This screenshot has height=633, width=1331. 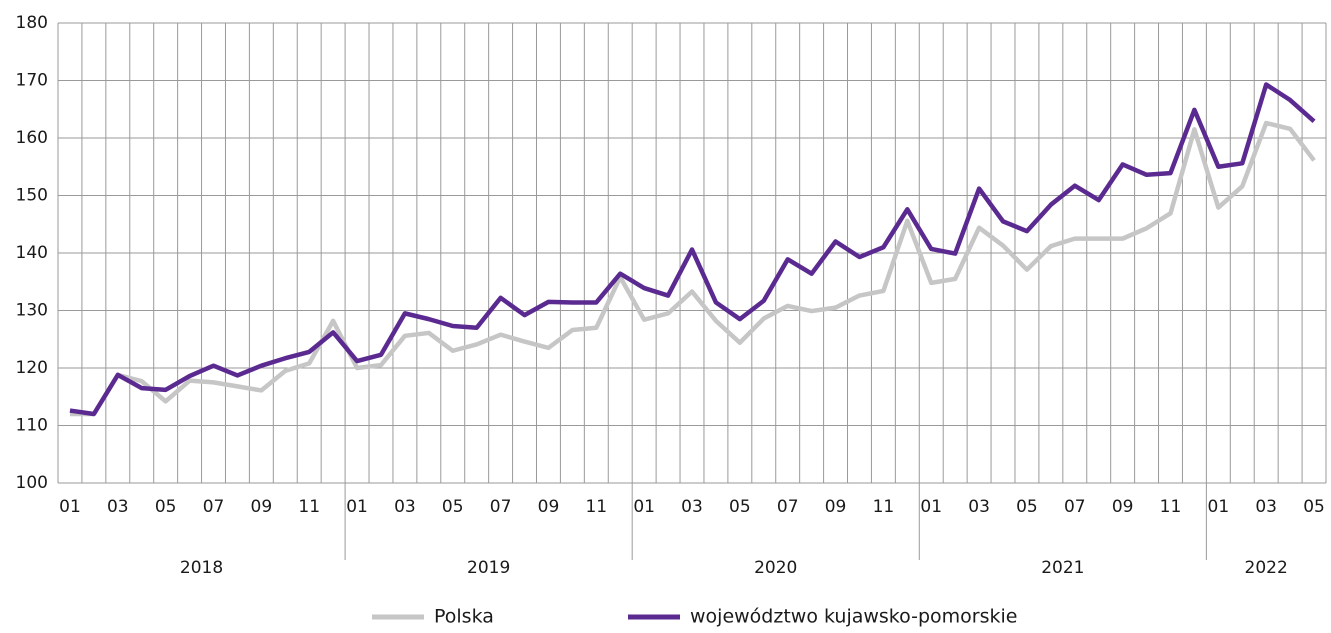 I want to click on y-tick-label: 110, so click(x=32, y=426).